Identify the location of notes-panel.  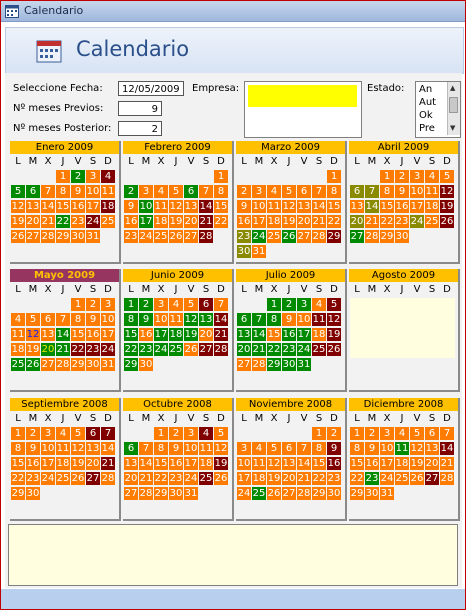
(233, 555).